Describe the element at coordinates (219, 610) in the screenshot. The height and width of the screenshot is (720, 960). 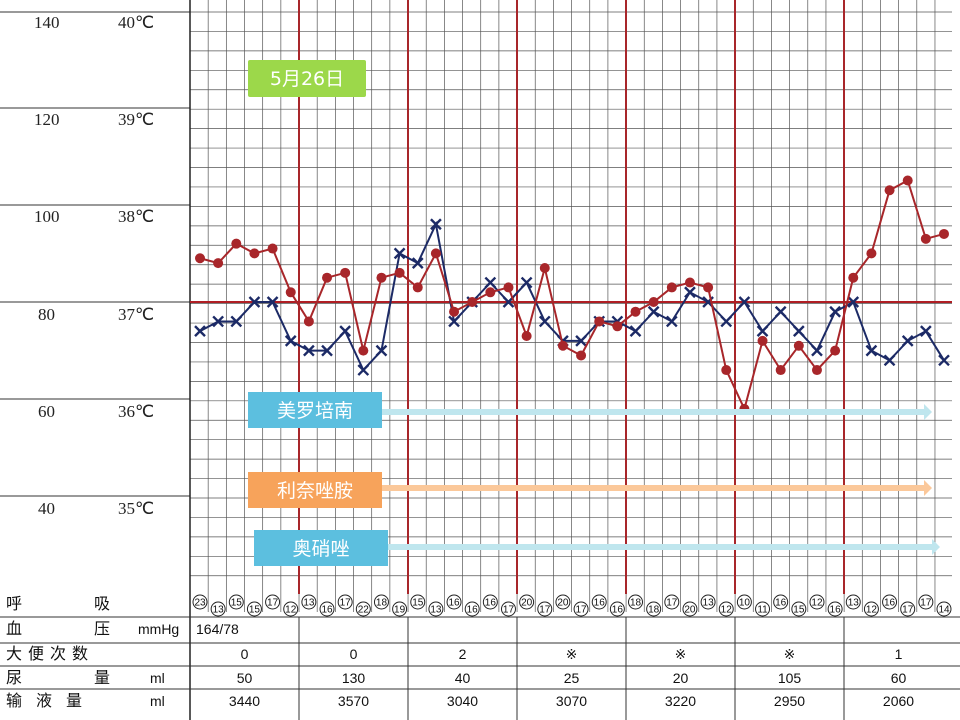
I see `resp-value: 13` at that location.